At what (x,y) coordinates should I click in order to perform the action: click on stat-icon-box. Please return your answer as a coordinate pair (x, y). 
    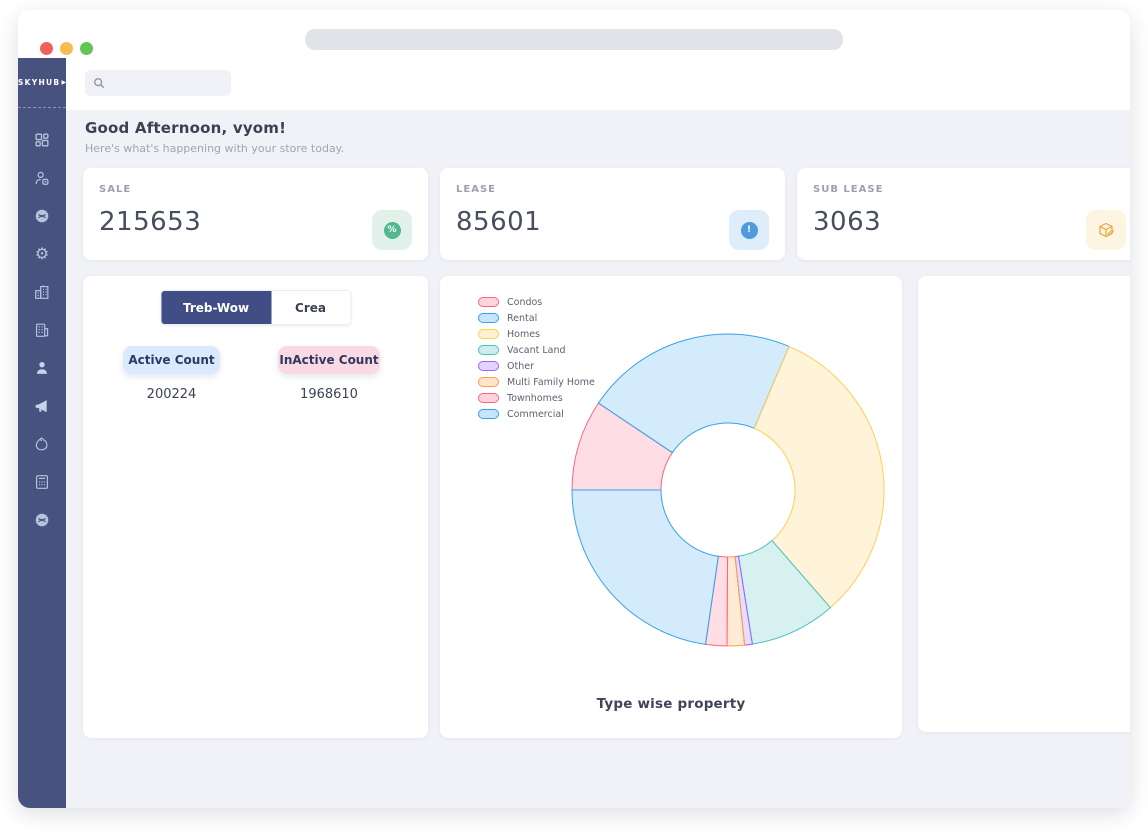
    Looking at the image, I should click on (1106, 230).